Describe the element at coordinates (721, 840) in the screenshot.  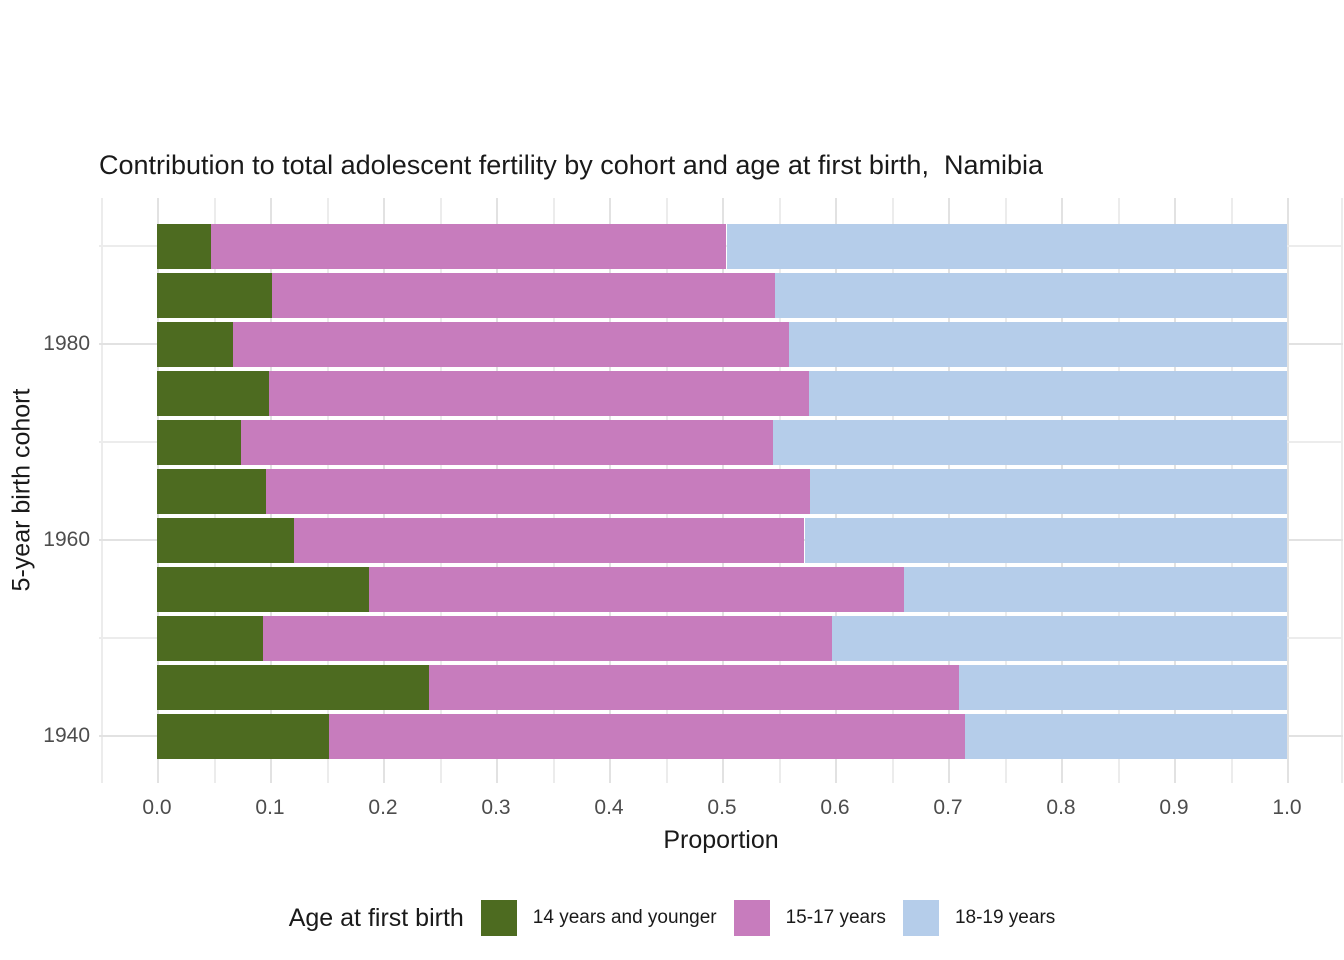
I see `x-axis-title: Proportion` at that location.